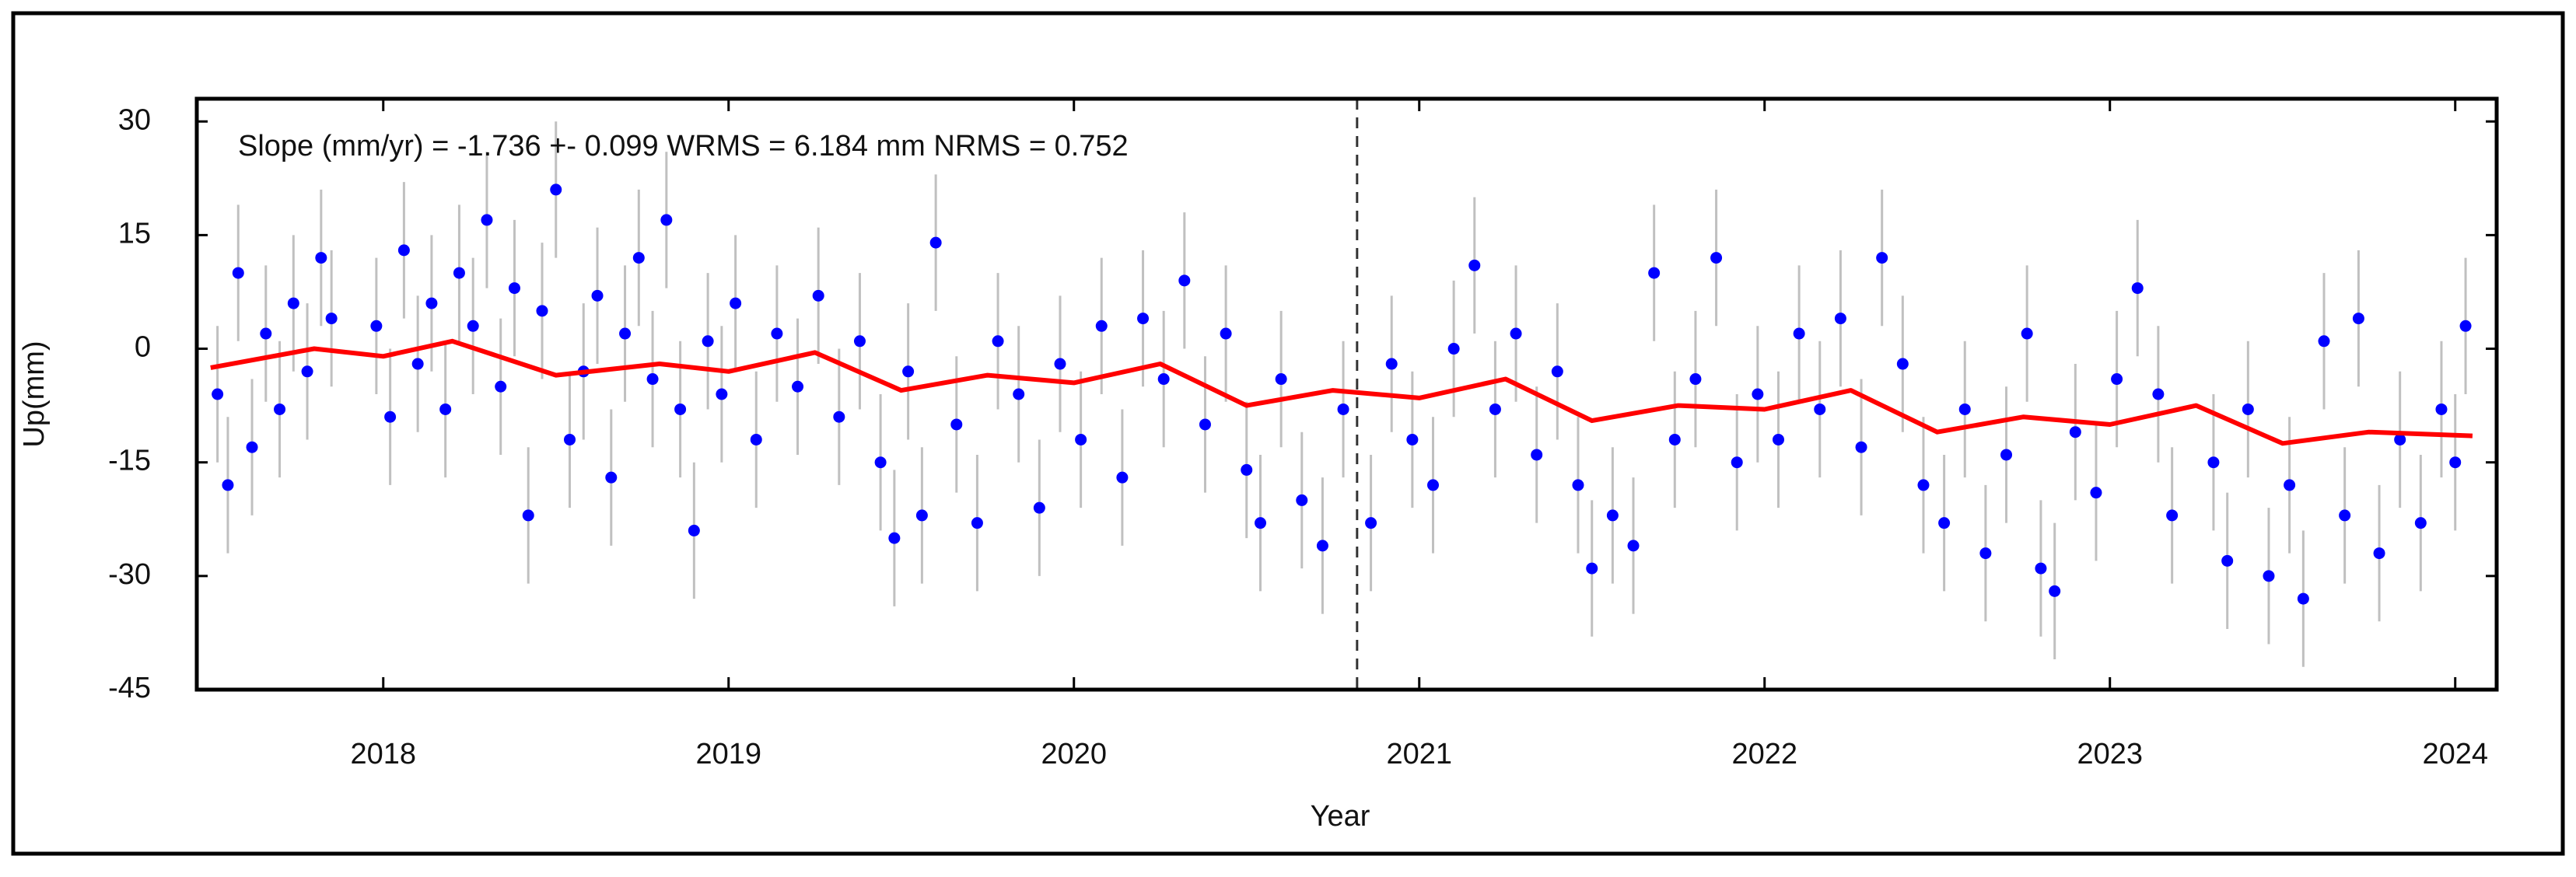 This screenshot has width=2576, height=877. I want to click on y-tick-label: -15, so click(129, 461).